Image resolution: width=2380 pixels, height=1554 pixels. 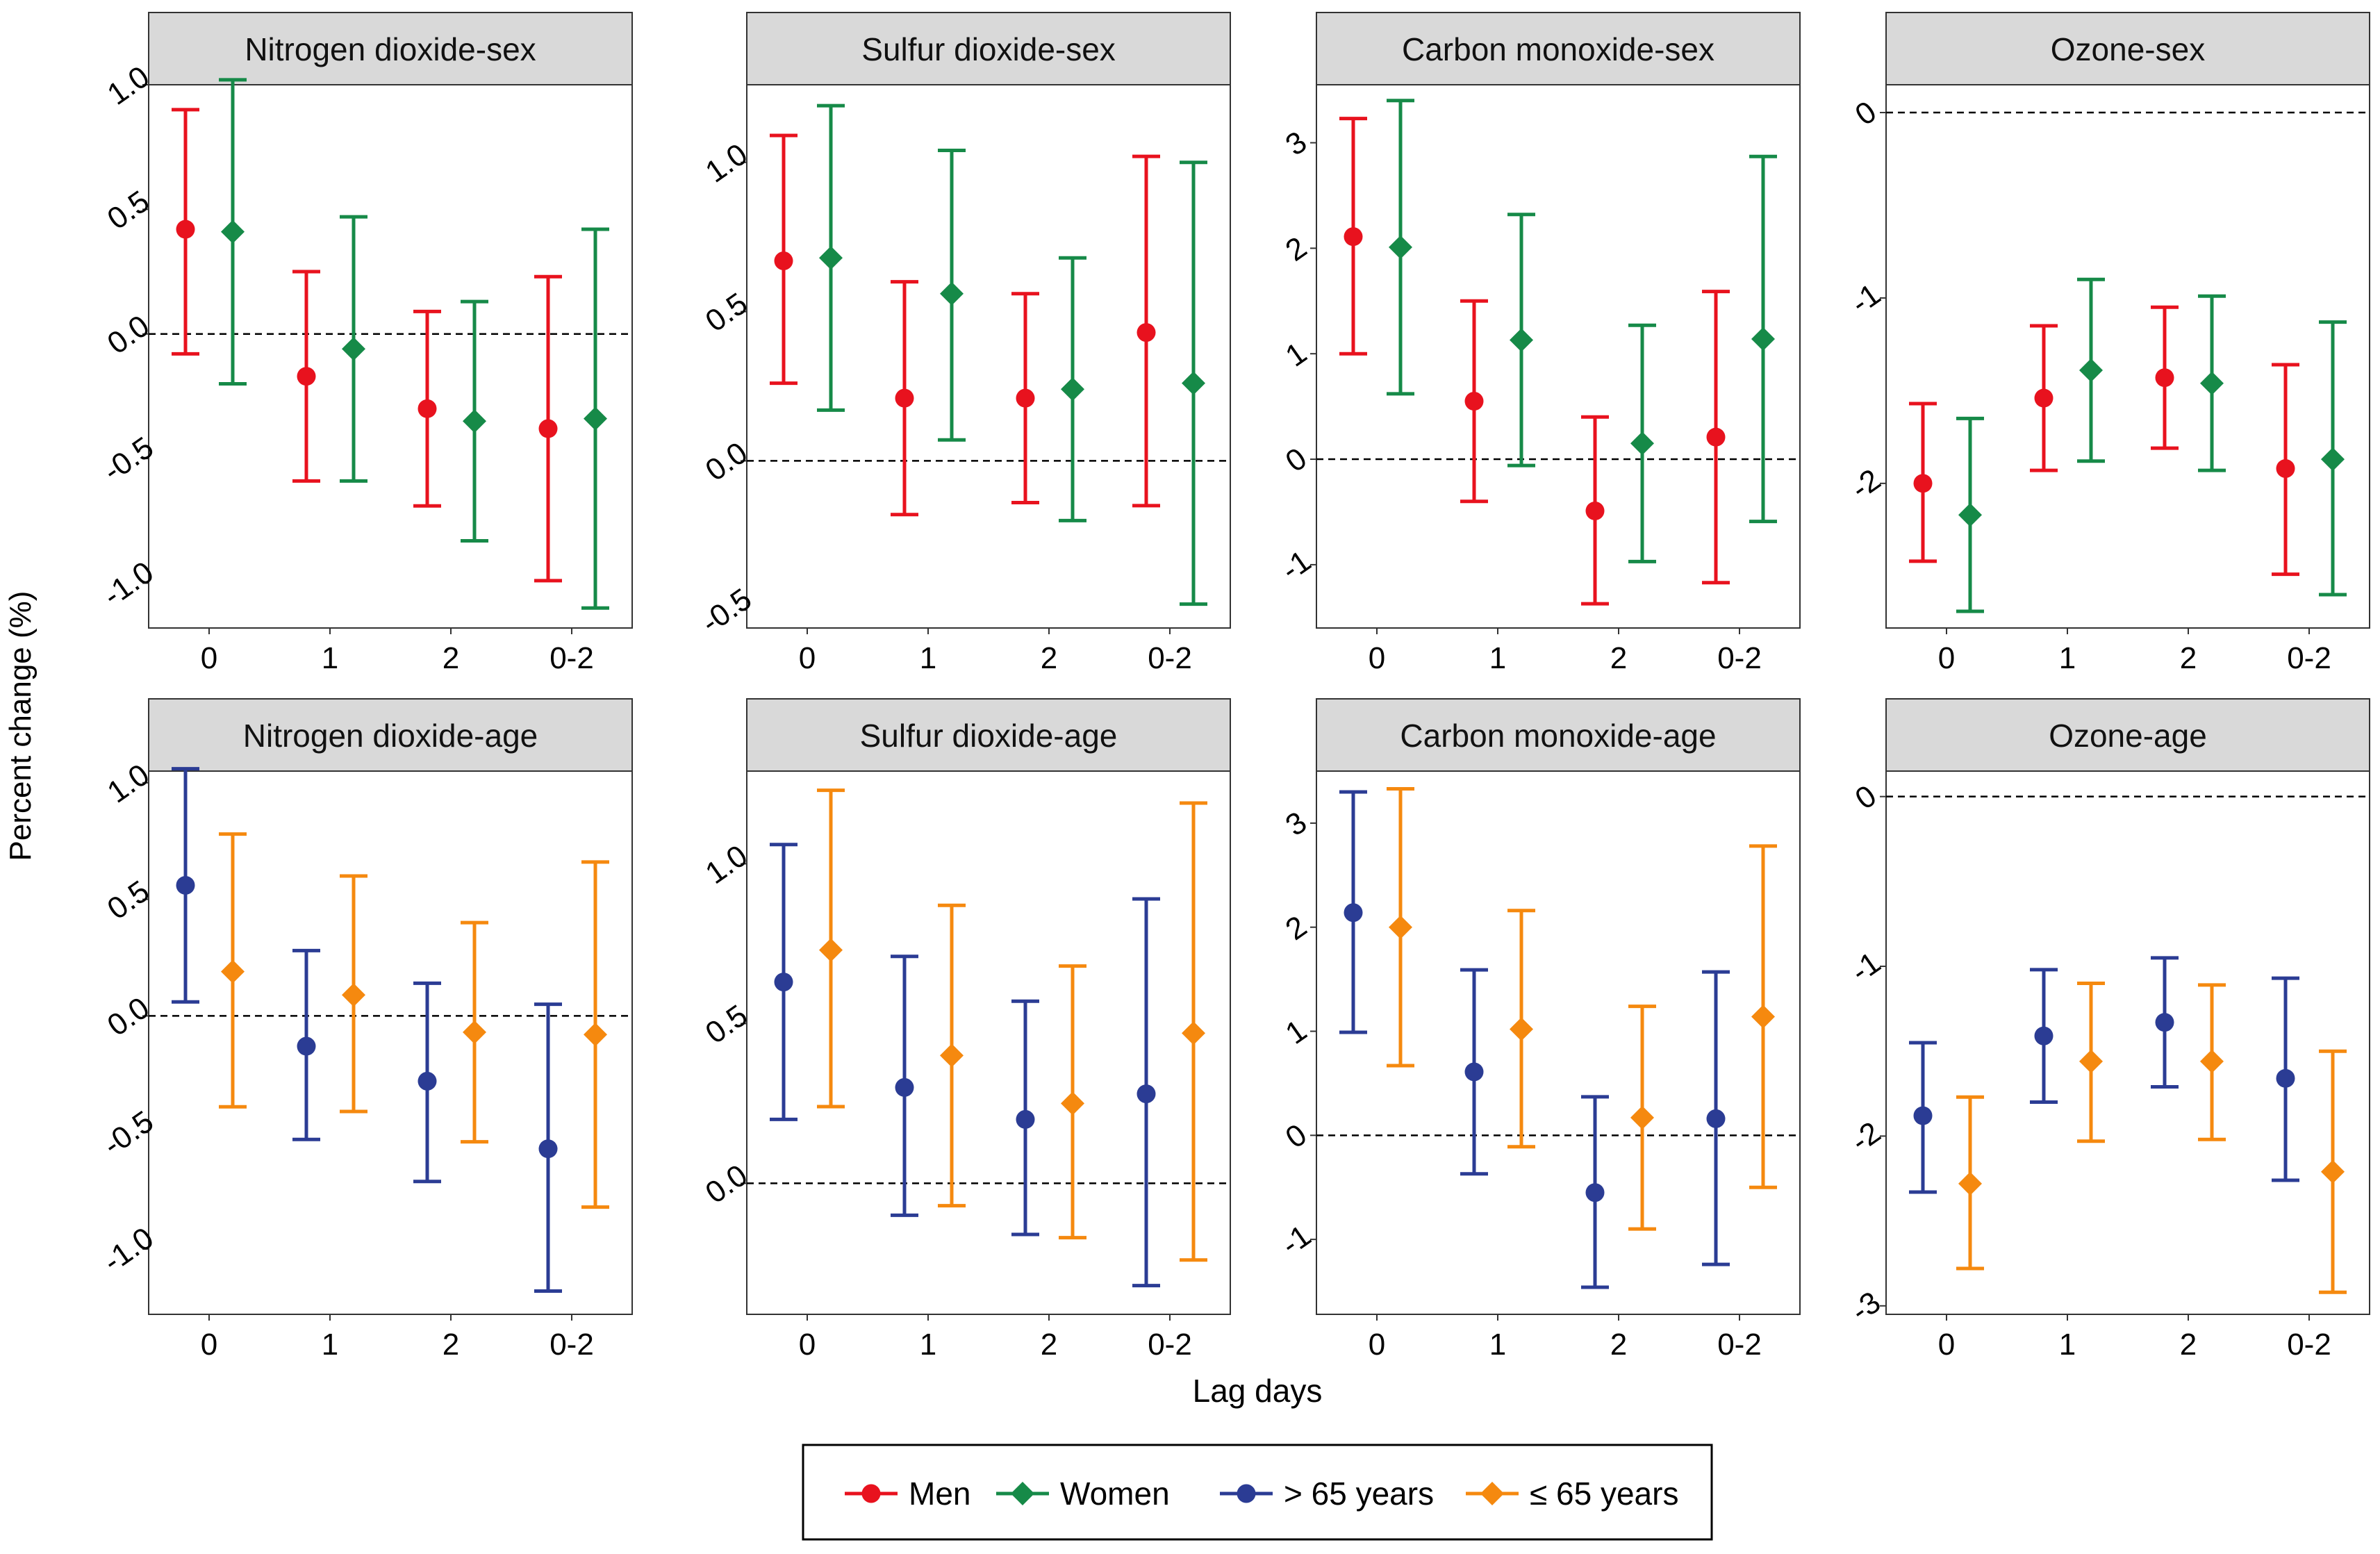 What do you see at coordinates (1572, 1494) in the screenshot?
I see `legend-item-le-65-years: ≤ 65 years` at bounding box center [1572, 1494].